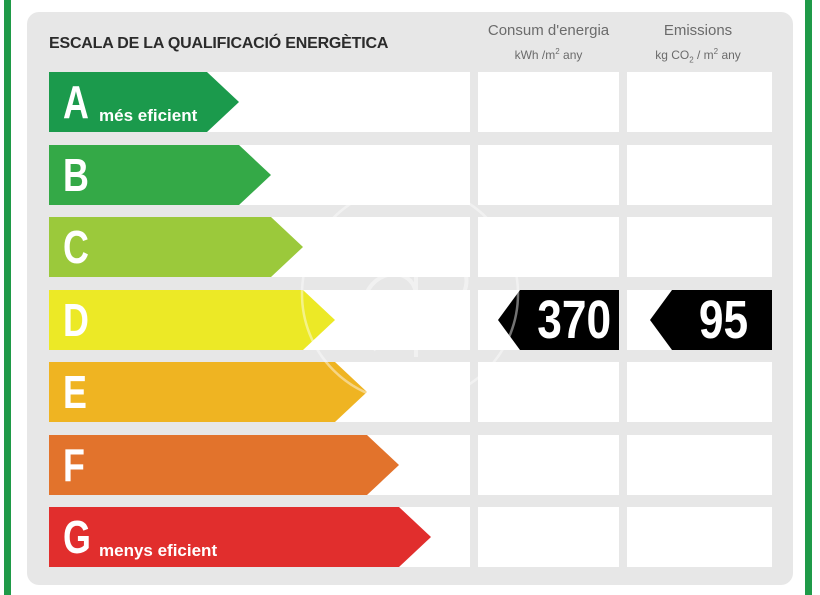  What do you see at coordinates (698, 30) in the screenshot?
I see `emissions-header-label: Emissions` at bounding box center [698, 30].